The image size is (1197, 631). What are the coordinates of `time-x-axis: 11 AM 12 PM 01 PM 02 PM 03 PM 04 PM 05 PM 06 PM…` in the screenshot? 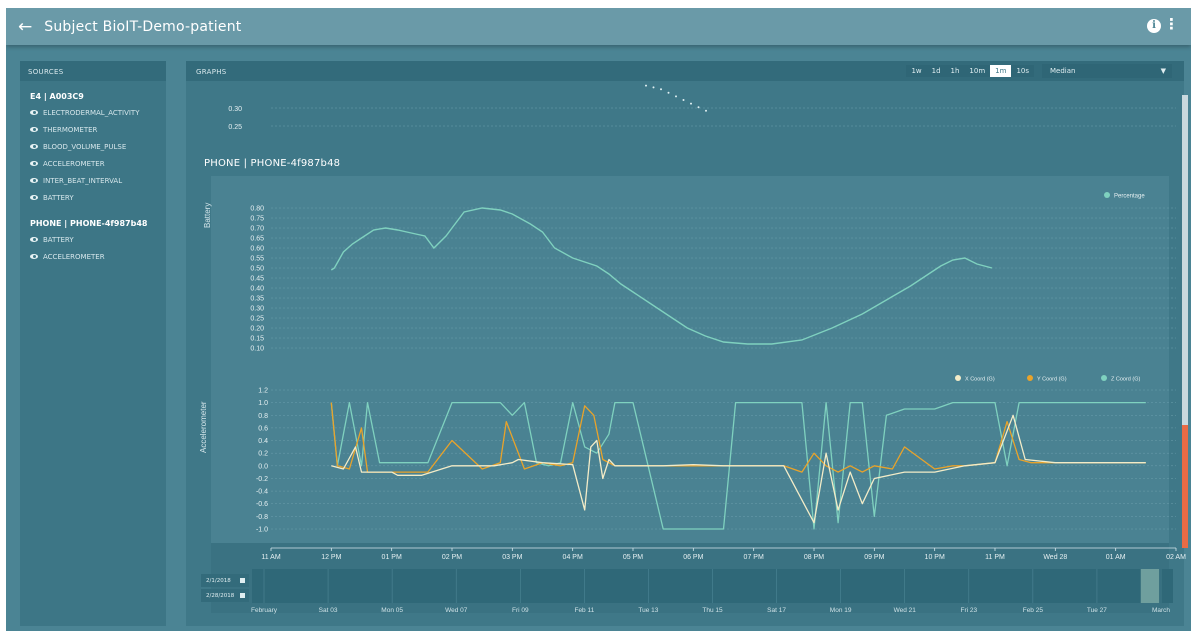 It's located at (723, 554).